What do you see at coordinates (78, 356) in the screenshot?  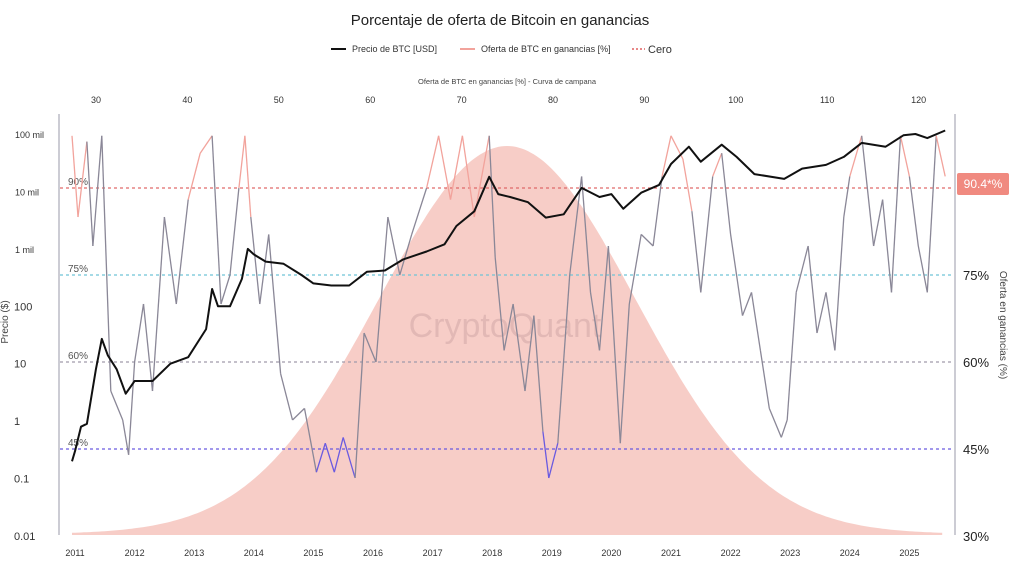 I see `reference-line-label: 60%` at bounding box center [78, 356].